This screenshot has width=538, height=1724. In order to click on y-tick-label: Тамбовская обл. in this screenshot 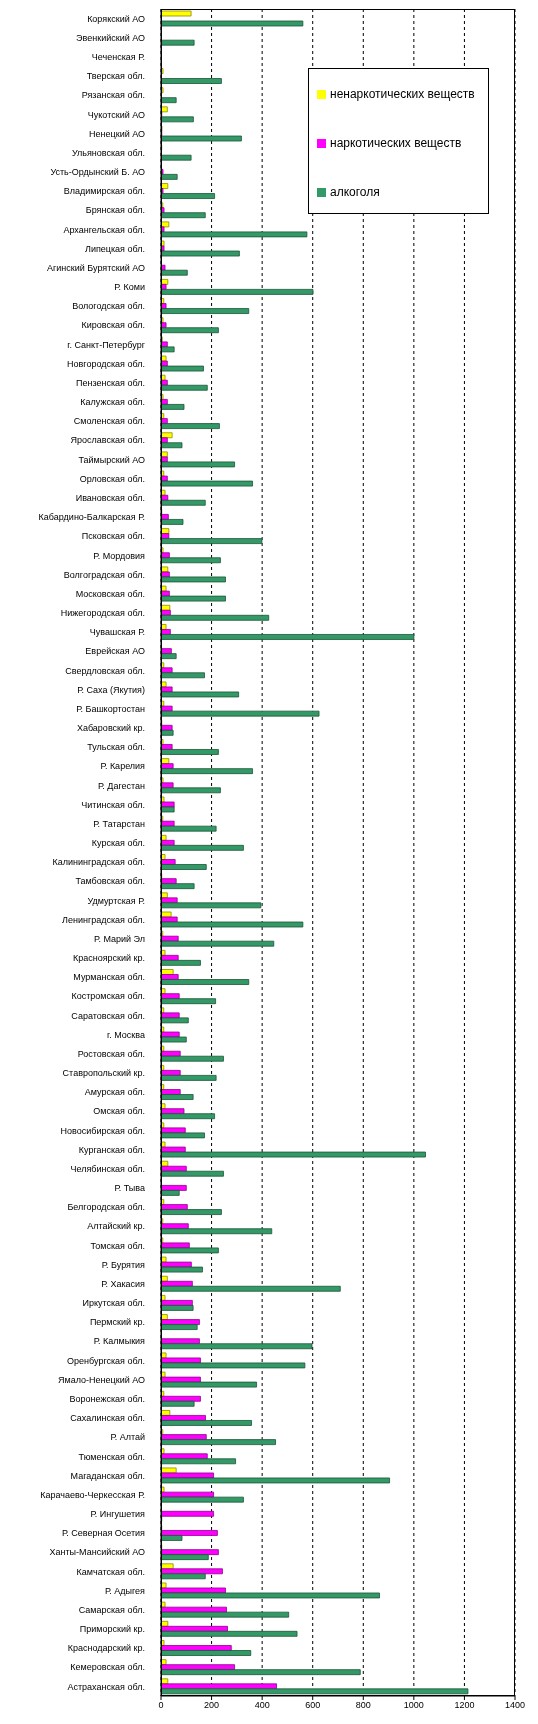, I will do `click(110, 881)`.